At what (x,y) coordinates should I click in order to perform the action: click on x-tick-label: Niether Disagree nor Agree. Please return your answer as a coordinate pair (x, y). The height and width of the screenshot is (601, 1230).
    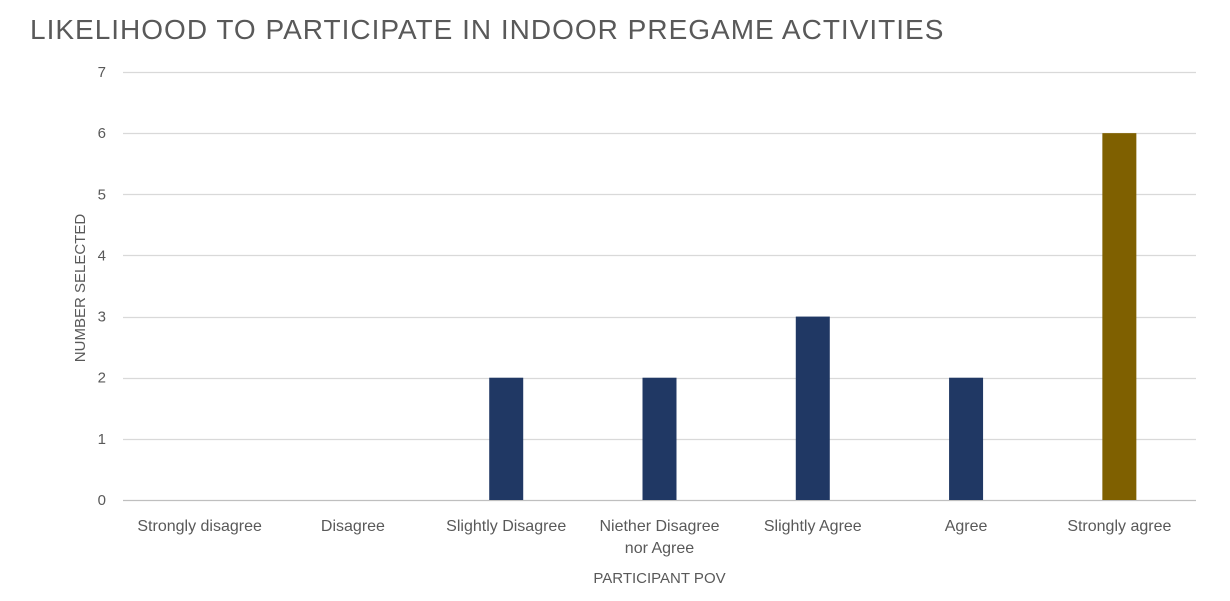
    Looking at the image, I should click on (659, 537).